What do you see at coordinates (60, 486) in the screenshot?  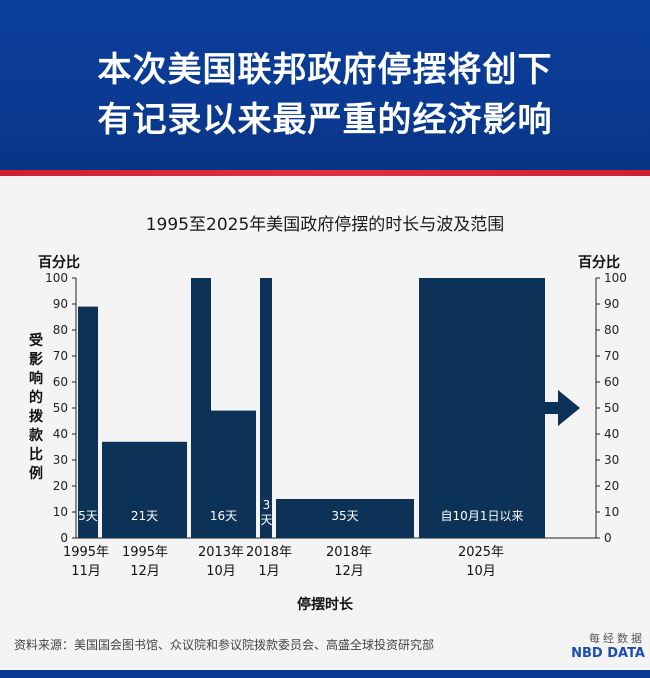 I see `y-tick-label-left: 20` at bounding box center [60, 486].